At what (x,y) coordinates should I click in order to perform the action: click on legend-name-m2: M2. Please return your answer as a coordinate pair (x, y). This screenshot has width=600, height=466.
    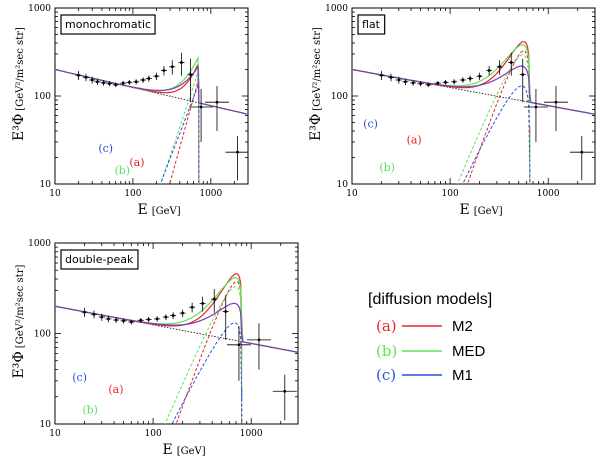
    Looking at the image, I should click on (462, 326).